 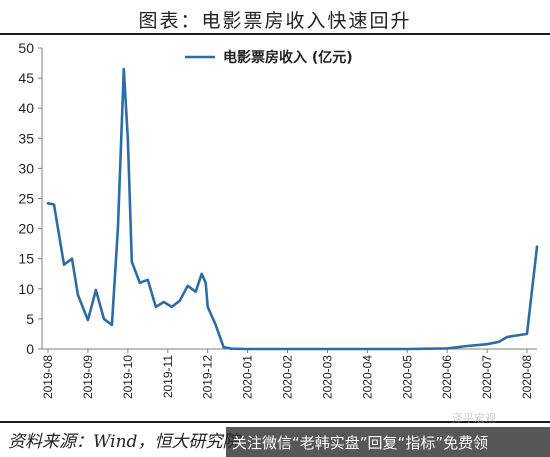 I want to click on source-note: 资料来源：Wind，恒大研究院, so click(x=124, y=442).